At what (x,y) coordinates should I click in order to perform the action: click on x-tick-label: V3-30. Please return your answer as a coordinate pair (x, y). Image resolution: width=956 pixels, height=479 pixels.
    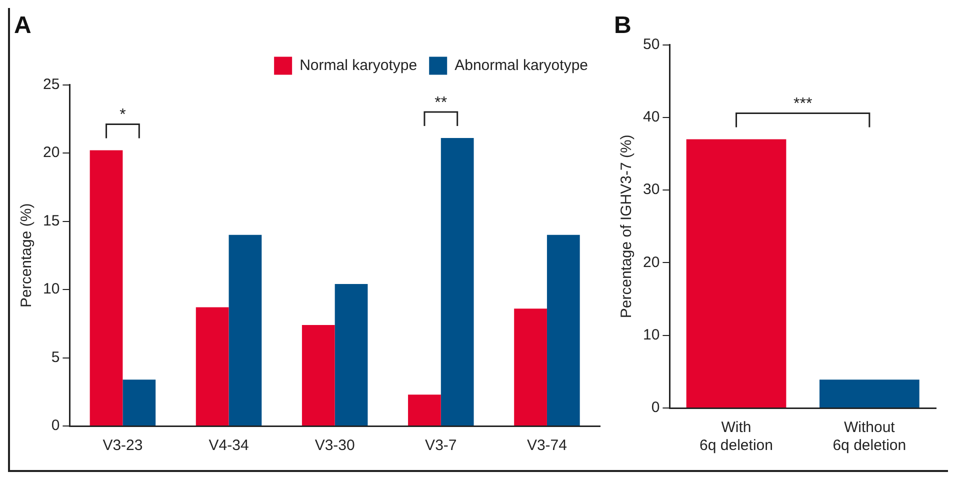
    Looking at the image, I should click on (334, 445).